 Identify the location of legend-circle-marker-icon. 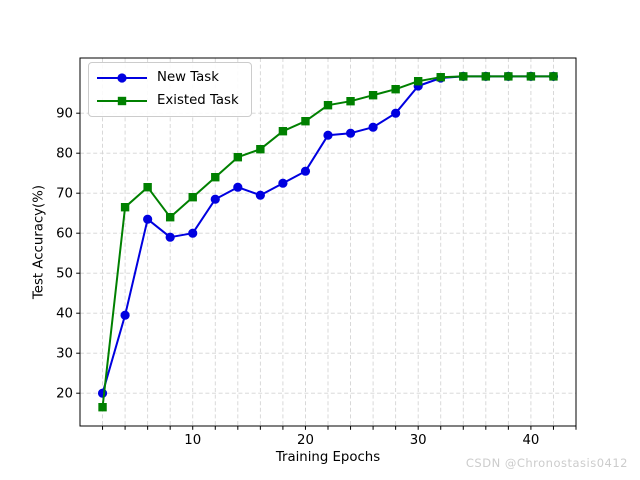
(122, 78).